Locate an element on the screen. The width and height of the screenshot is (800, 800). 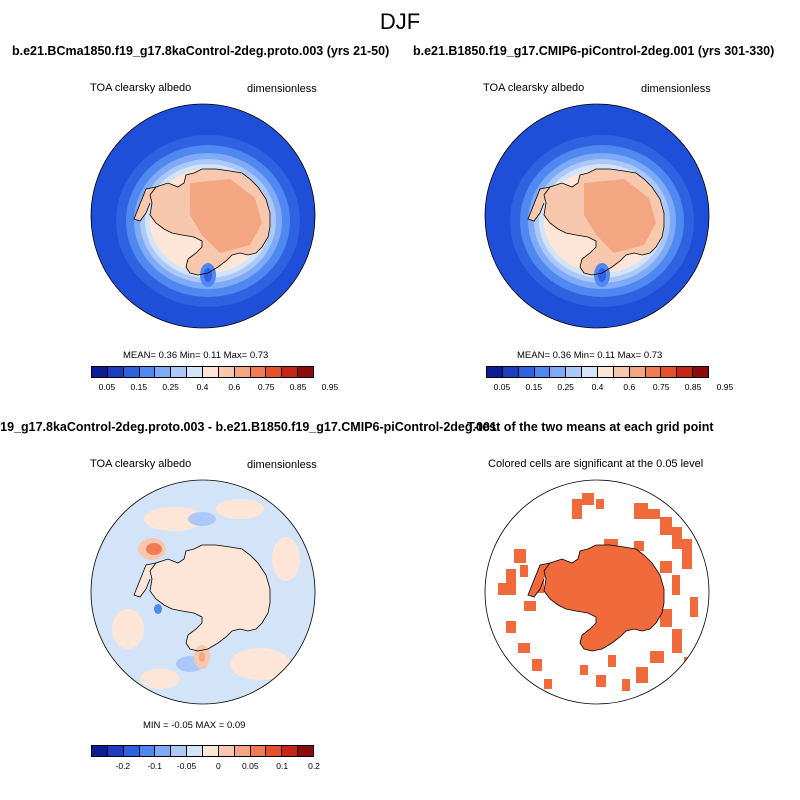
panel-c-colorbar is located at coordinates (202, 751).